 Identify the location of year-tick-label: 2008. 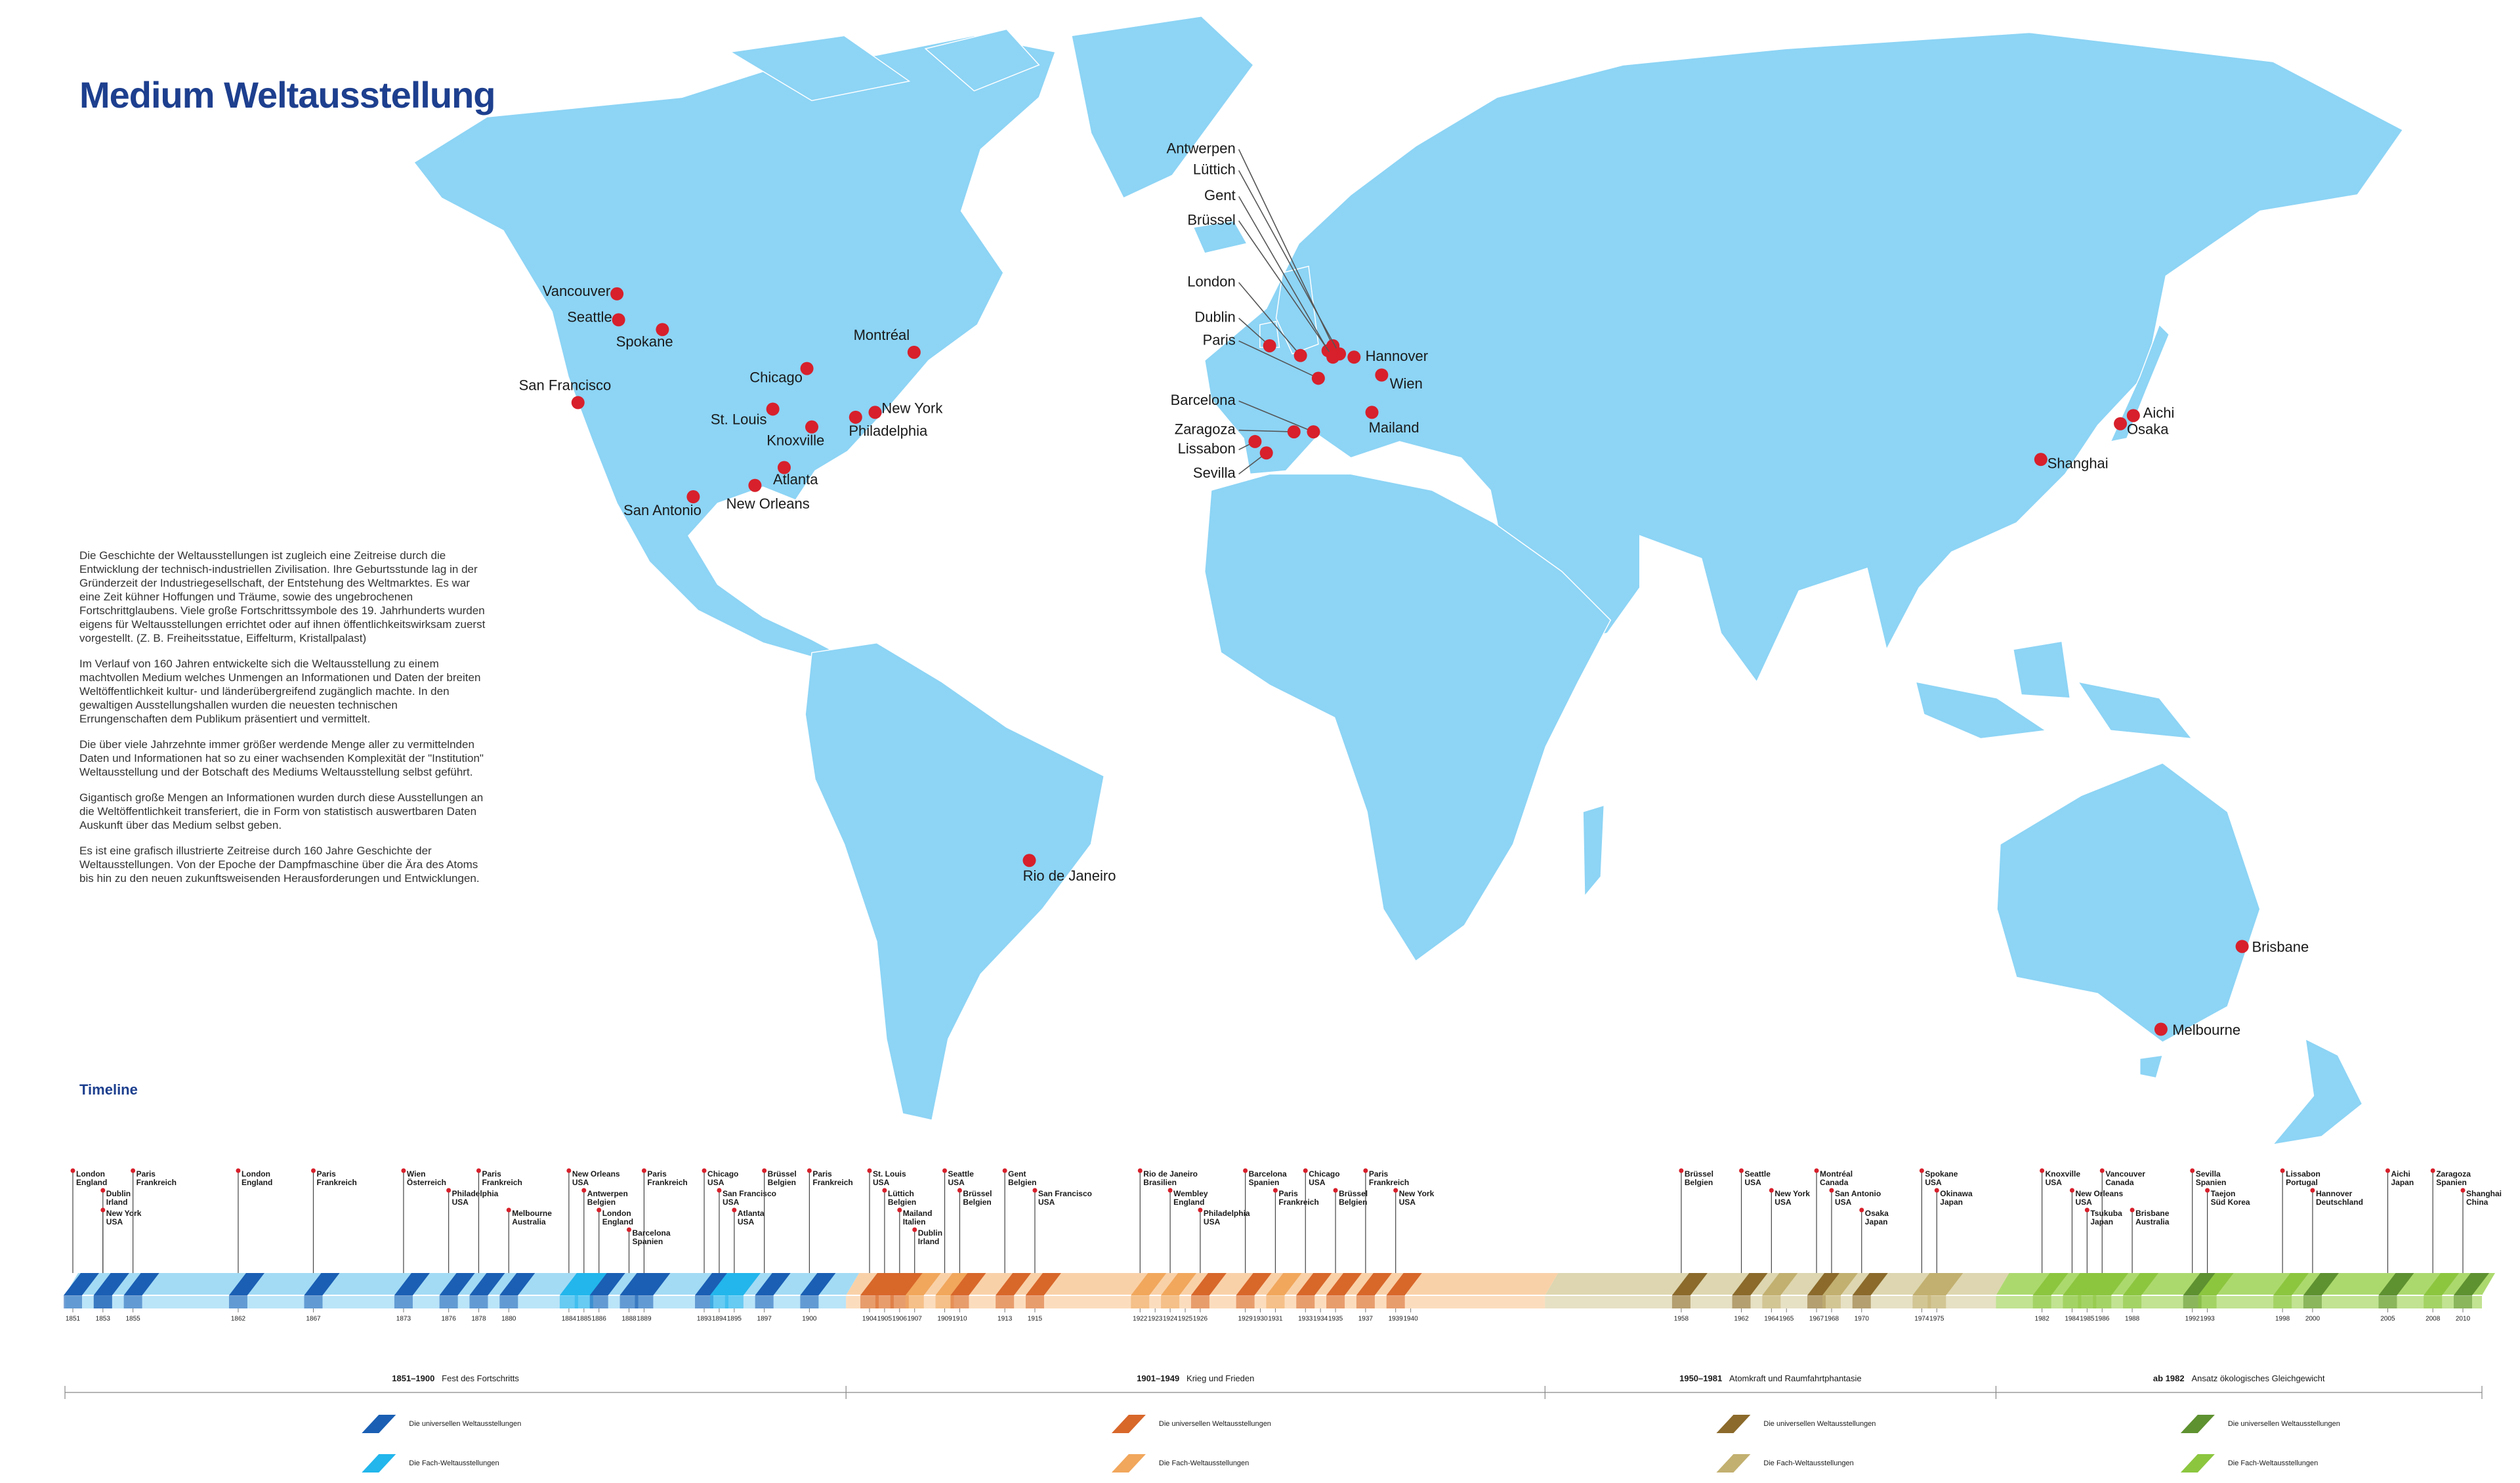
(2433, 1319).